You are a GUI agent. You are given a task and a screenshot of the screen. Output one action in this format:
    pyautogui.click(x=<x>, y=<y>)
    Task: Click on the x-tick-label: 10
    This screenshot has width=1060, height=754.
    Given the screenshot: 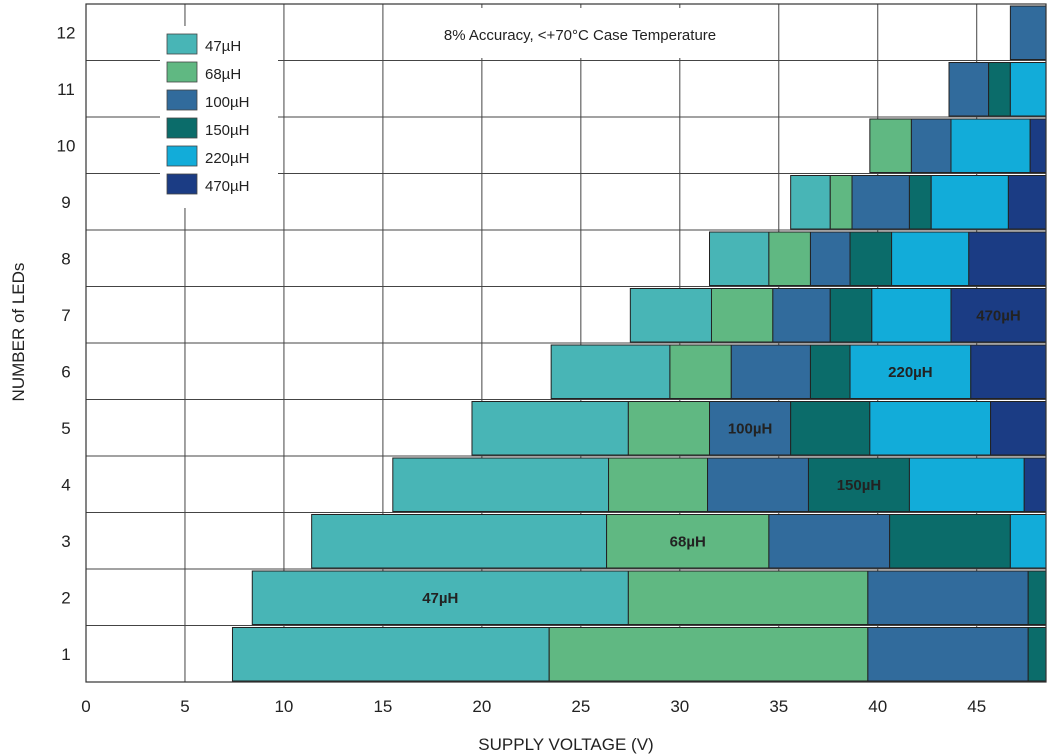 What is the action you would take?
    pyautogui.click(x=283, y=706)
    